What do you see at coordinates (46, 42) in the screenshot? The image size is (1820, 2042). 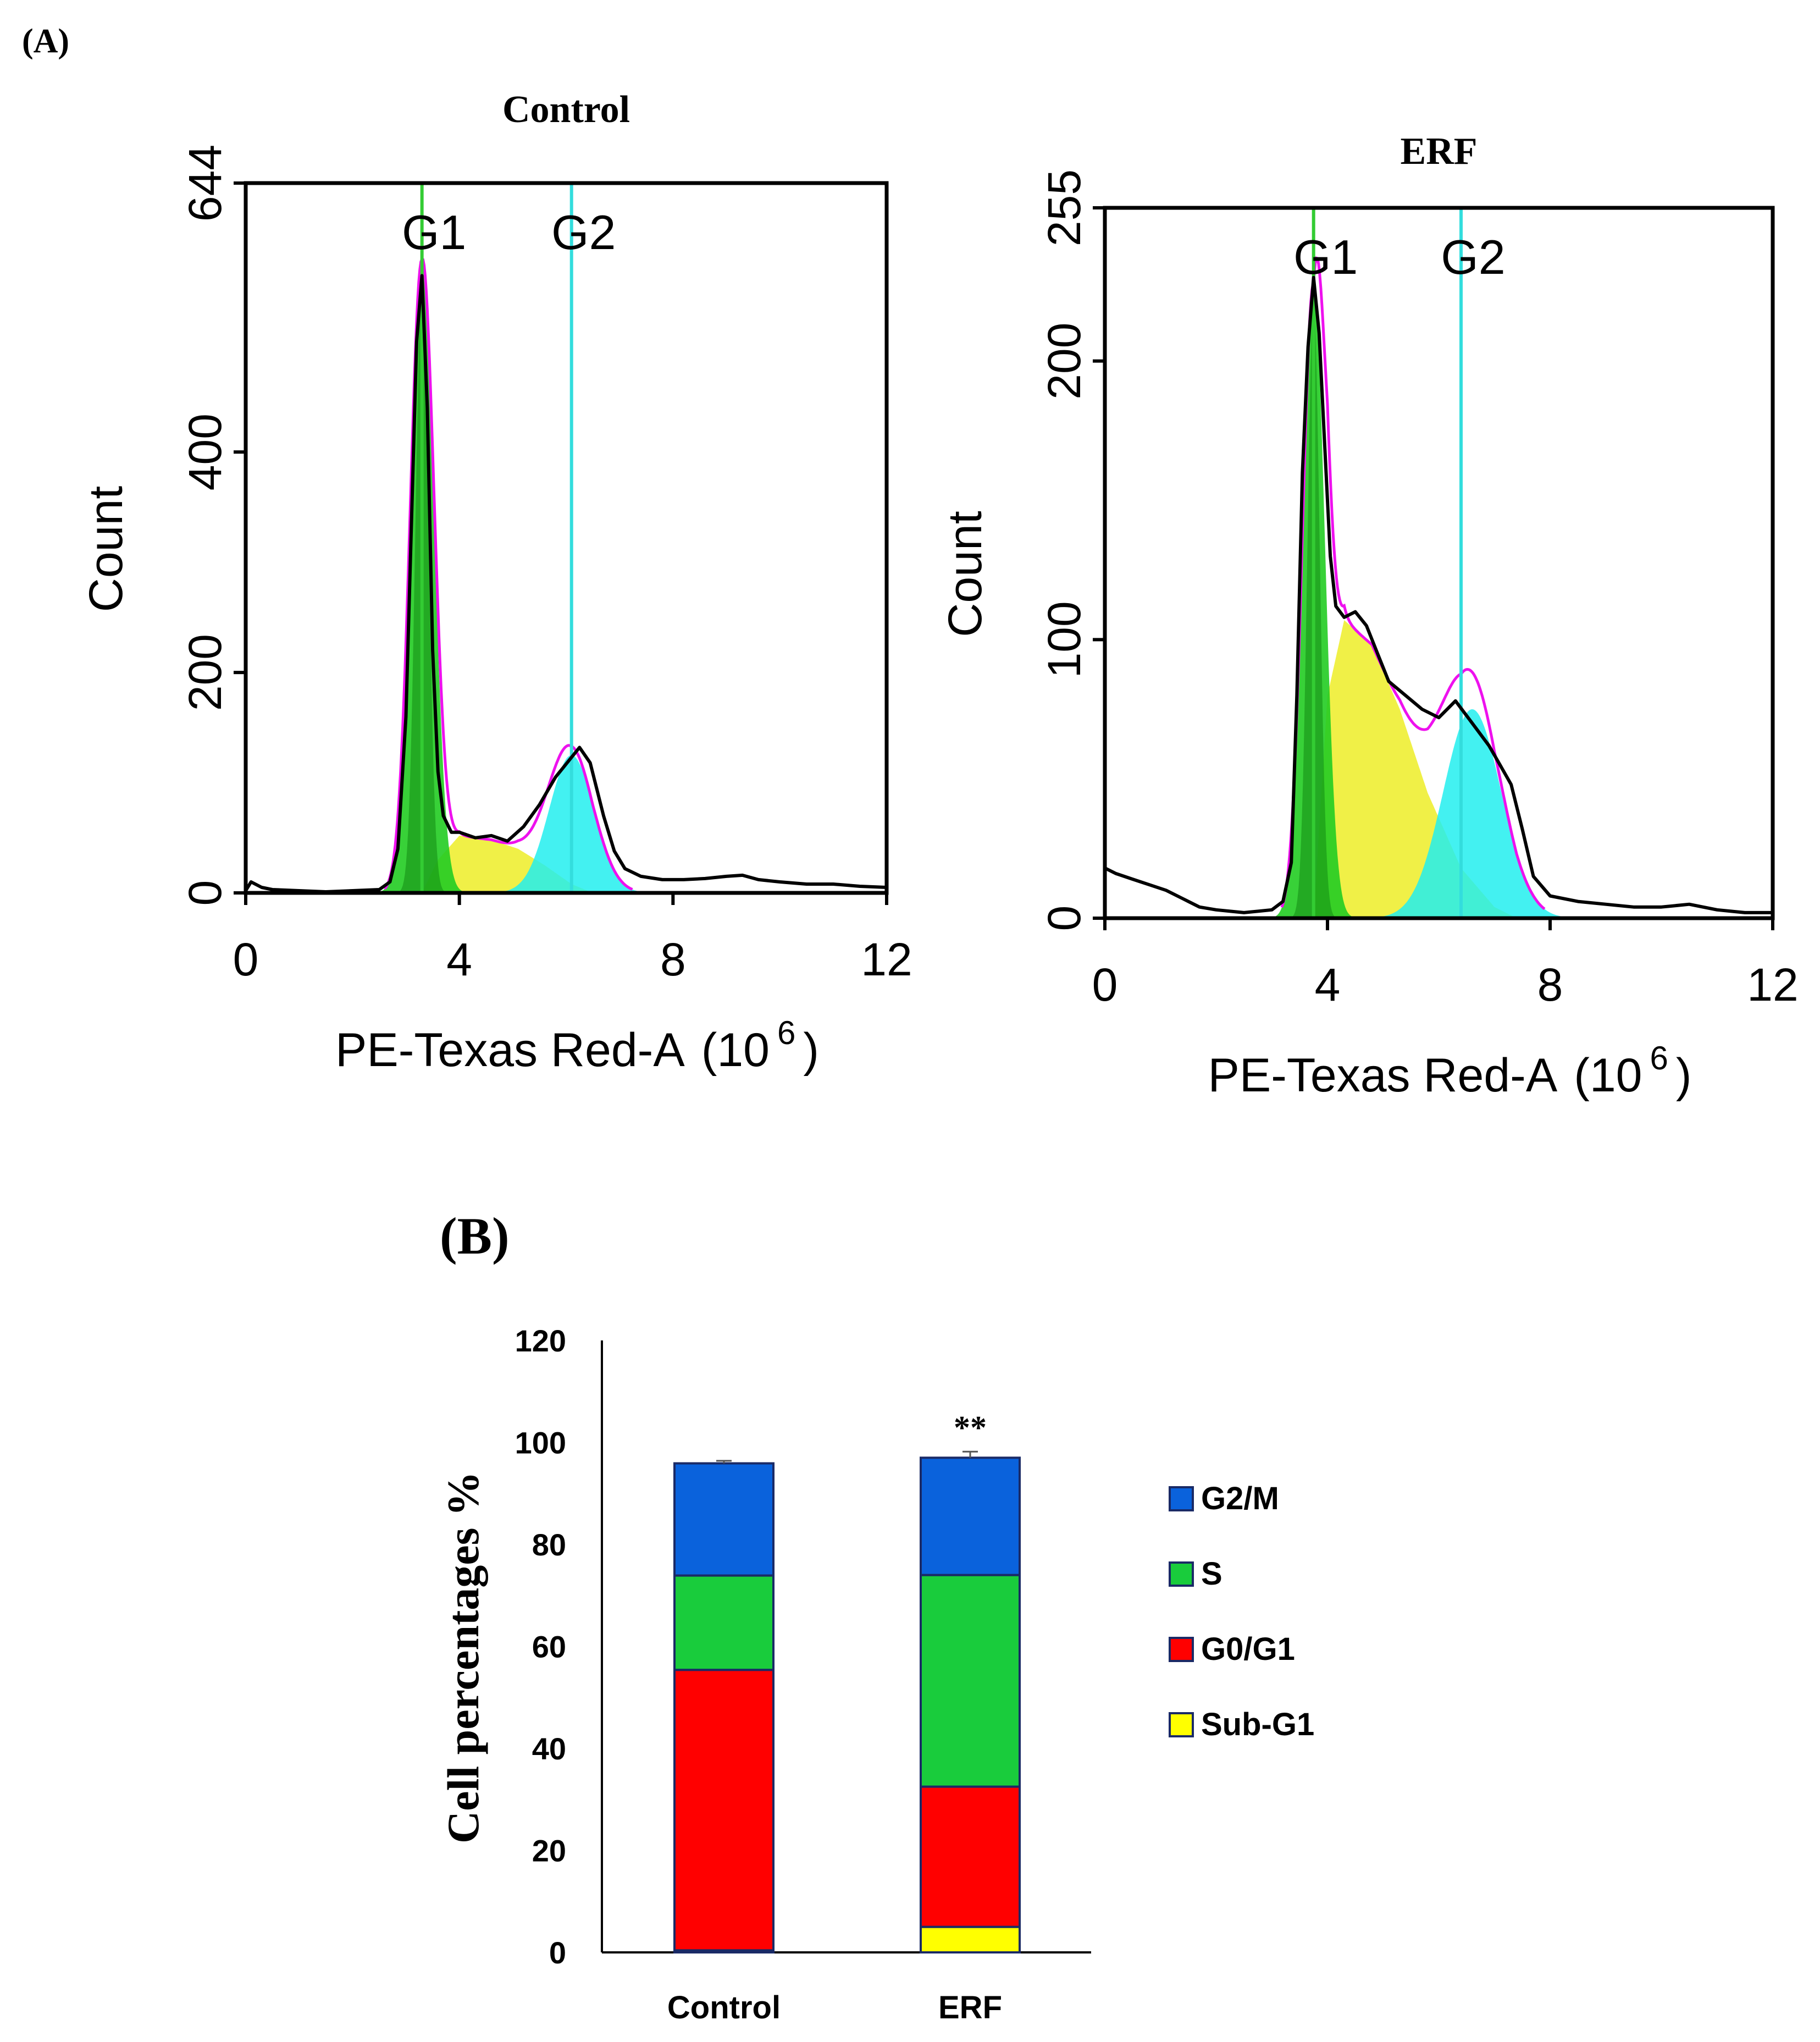 I see `panel-a-label: (A)` at bounding box center [46, 42].